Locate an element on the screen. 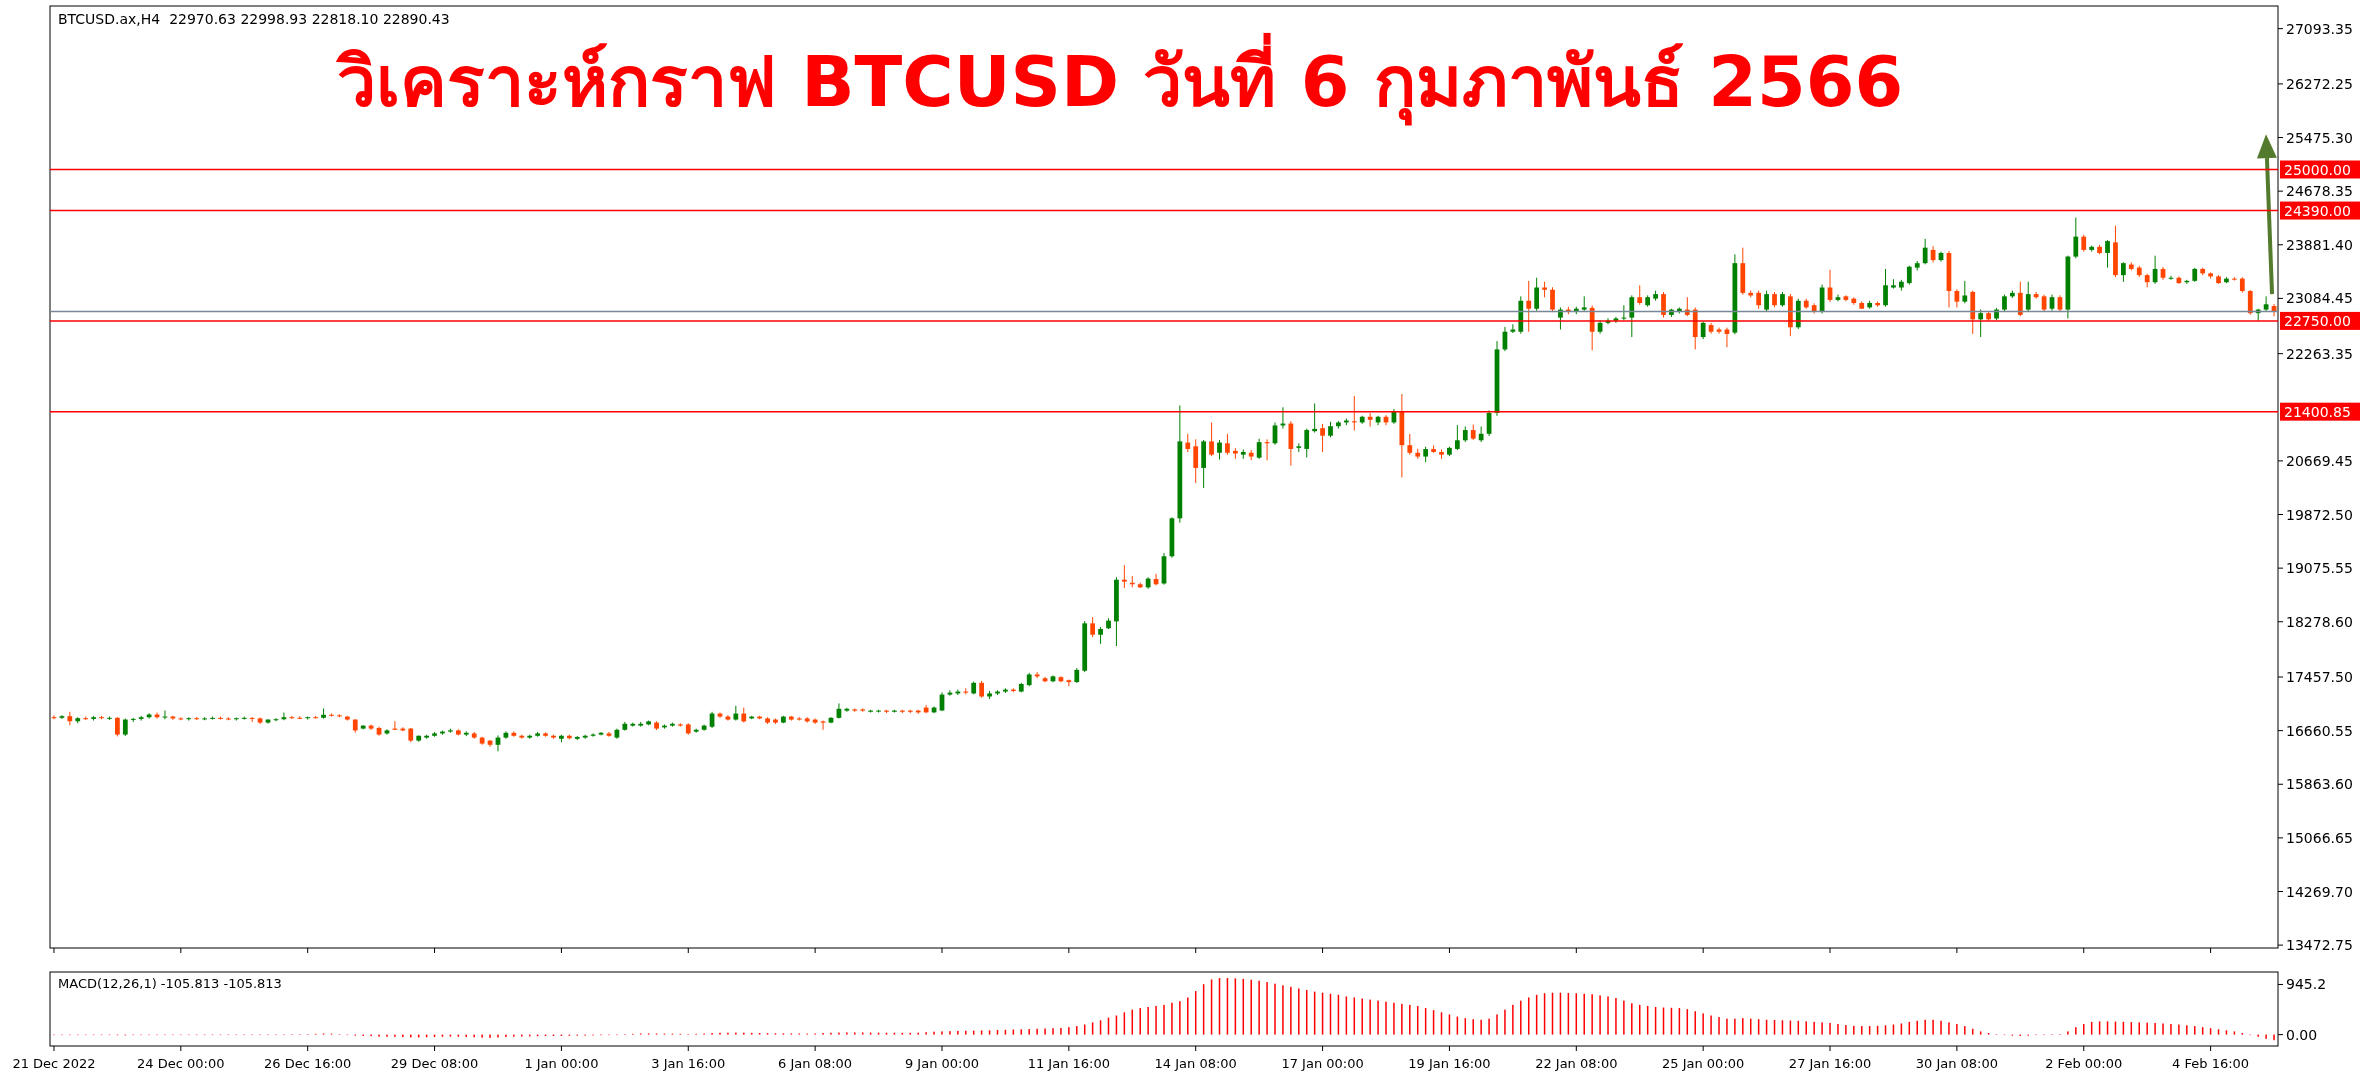 The image size is (2374, 1080). x-tick-label: 14 Jan 08:00 is located at coordinates (1195, 1063).